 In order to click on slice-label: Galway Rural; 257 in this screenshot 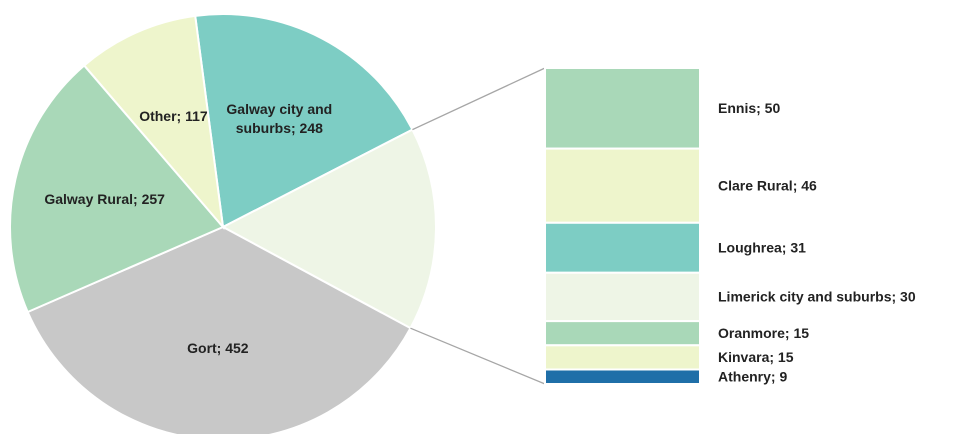, I will do `click(104, 199)`.